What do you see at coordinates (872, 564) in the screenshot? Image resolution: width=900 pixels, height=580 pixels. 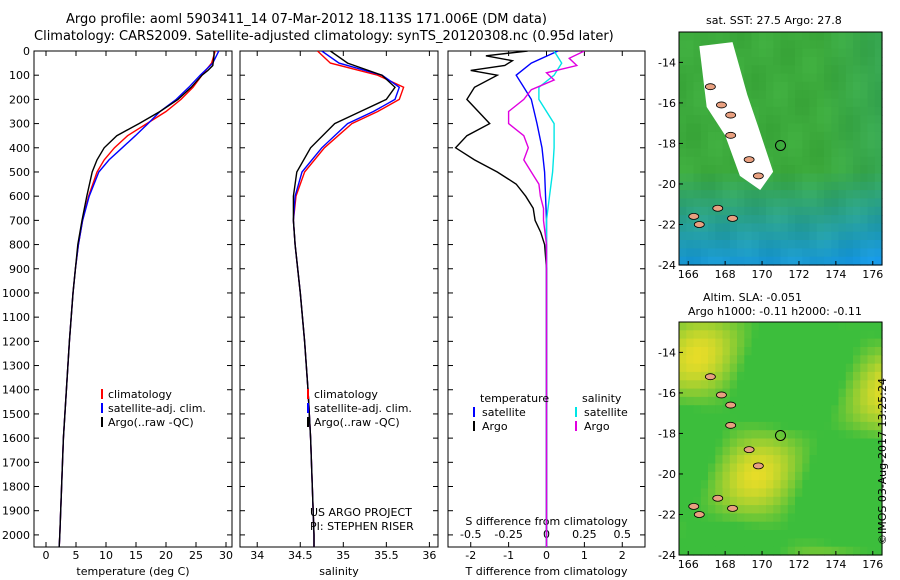 I see `x-tick-label: 176` at bounding box center [872, 564].